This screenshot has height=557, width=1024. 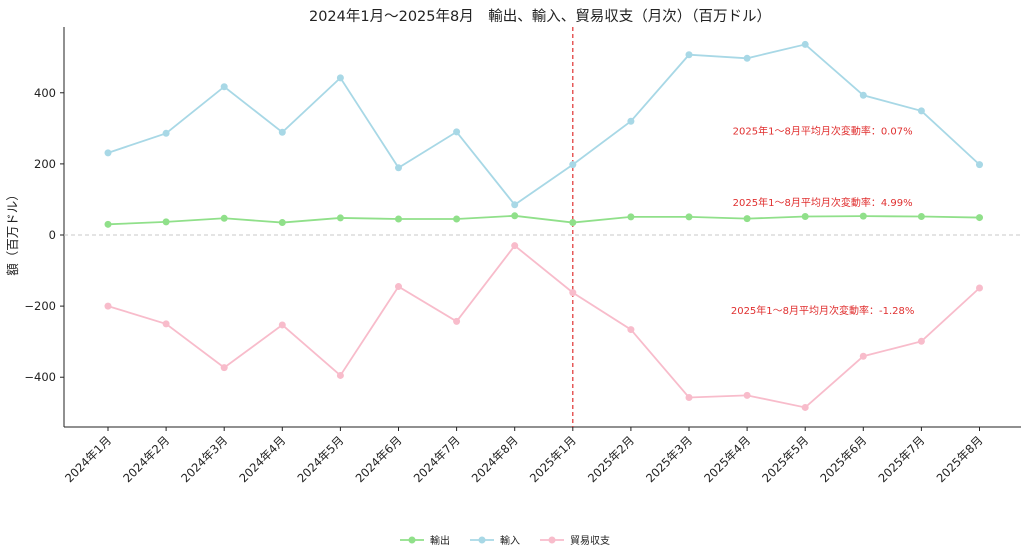 I want to click on x-tick-label: 2025年3月, so click(x=669, y=459).